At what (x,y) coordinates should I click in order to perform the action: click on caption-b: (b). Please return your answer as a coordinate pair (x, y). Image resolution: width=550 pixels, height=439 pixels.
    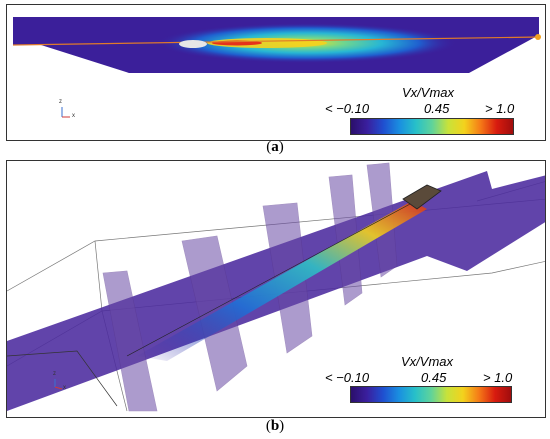
    Looking at the image, I should click on (275, 426).